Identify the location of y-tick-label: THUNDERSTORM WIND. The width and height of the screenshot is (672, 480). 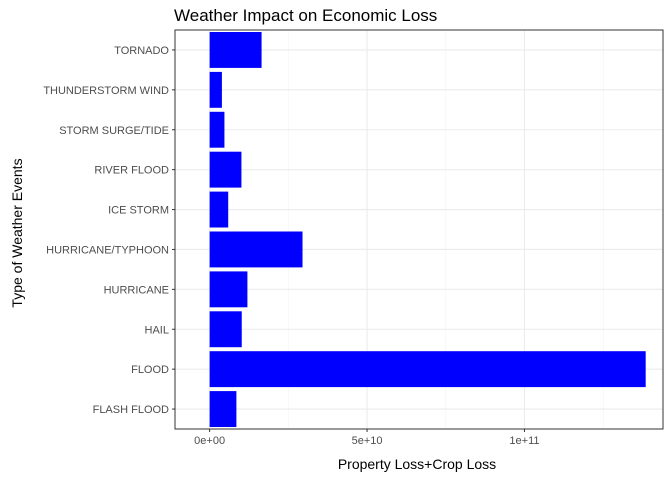
(106, 91).